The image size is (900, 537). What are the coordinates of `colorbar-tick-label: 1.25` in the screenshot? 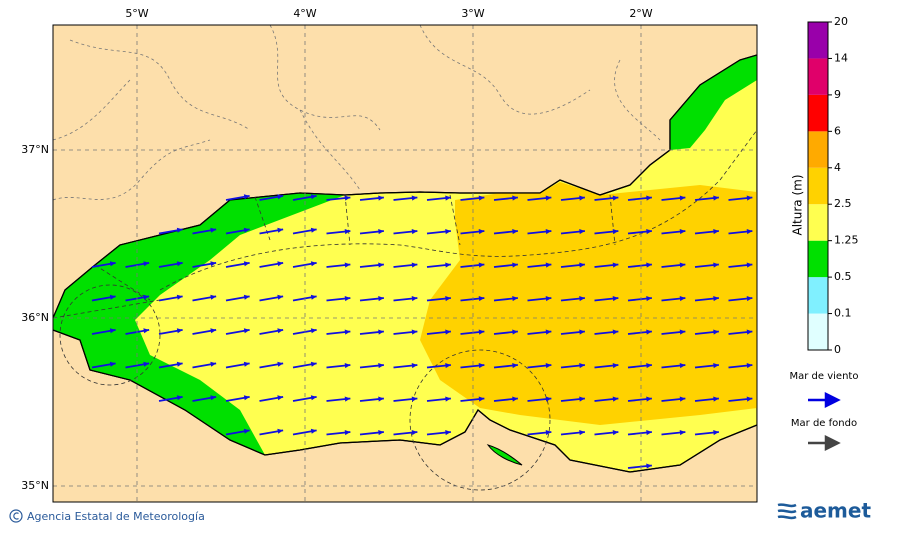 It's located at (846, 240).